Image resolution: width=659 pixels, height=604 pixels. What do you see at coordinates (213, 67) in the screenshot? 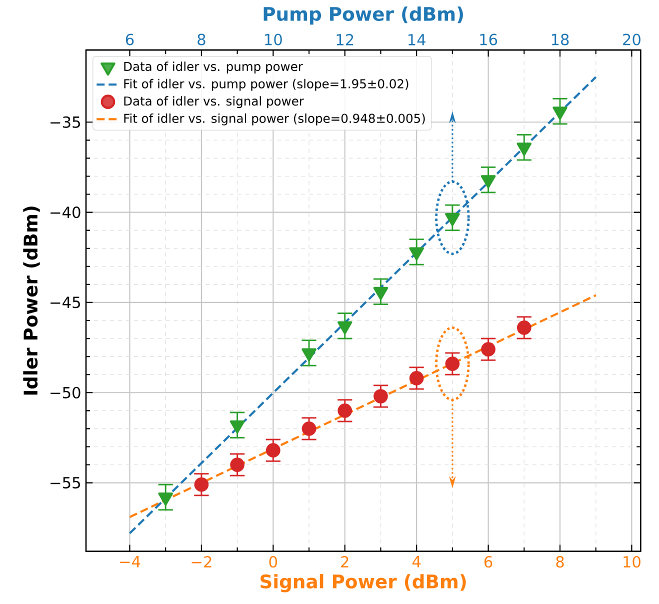
I see `legend-label: Data of idler vs. pump power` at bounding box center [213, 67].